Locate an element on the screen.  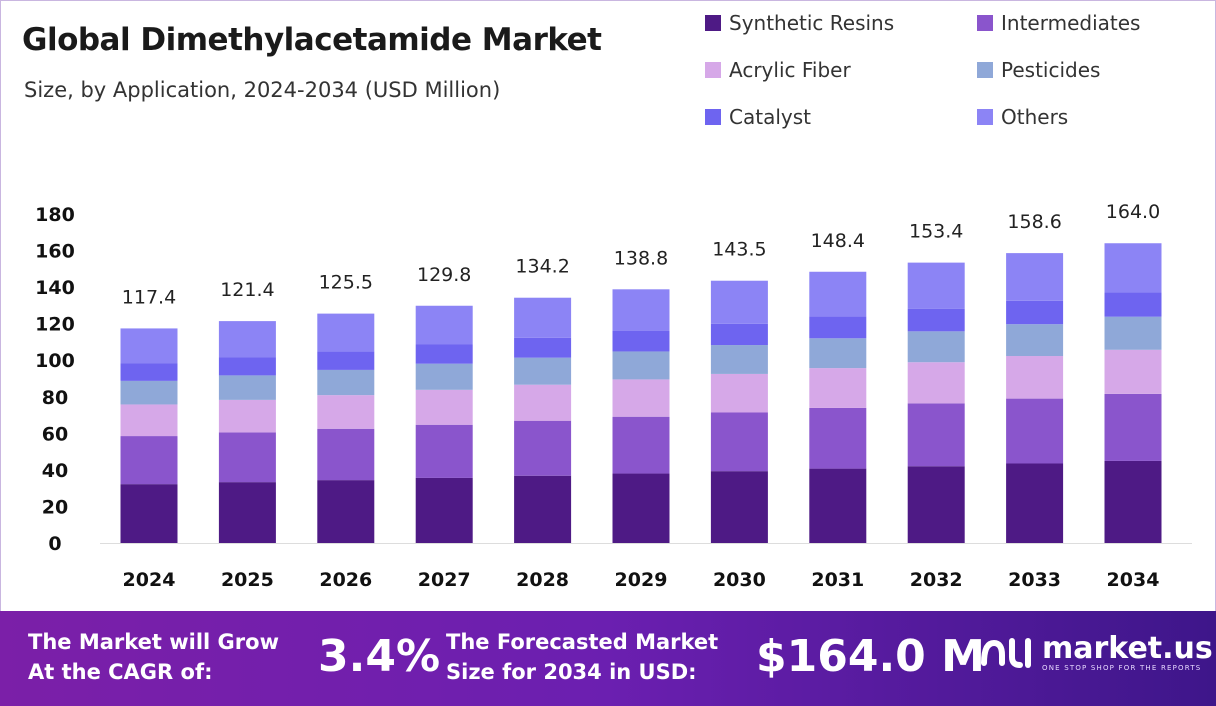
legend-item: Synthetic Resins is located at coordinates (841, 22).